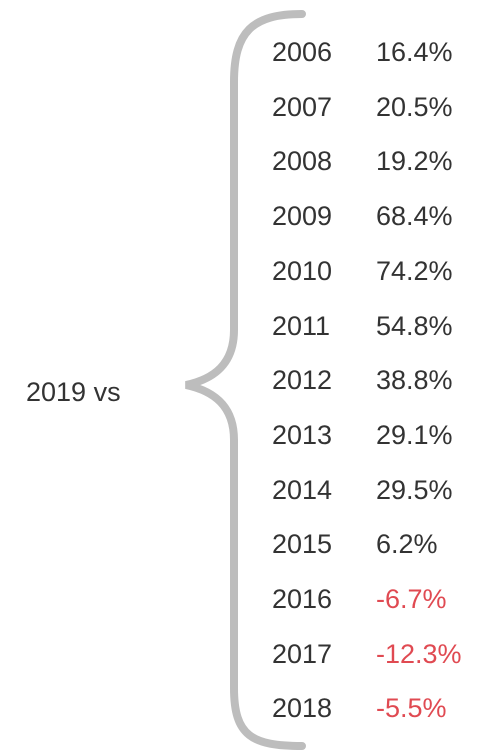  Describe the element at coordinates (302, 599) in the screenshot. I see `year: 2016` at that location.